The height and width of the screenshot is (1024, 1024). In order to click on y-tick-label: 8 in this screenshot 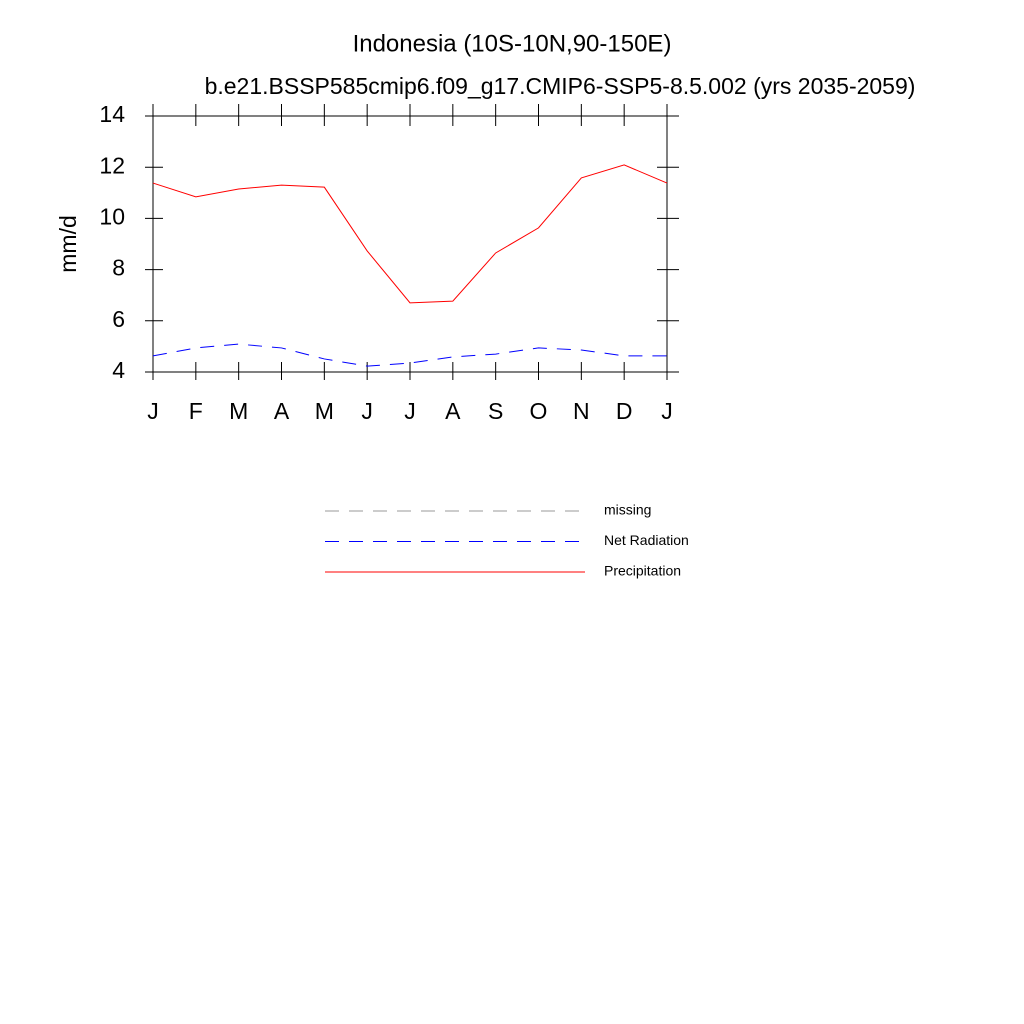, I will do `click(118, 268)`.